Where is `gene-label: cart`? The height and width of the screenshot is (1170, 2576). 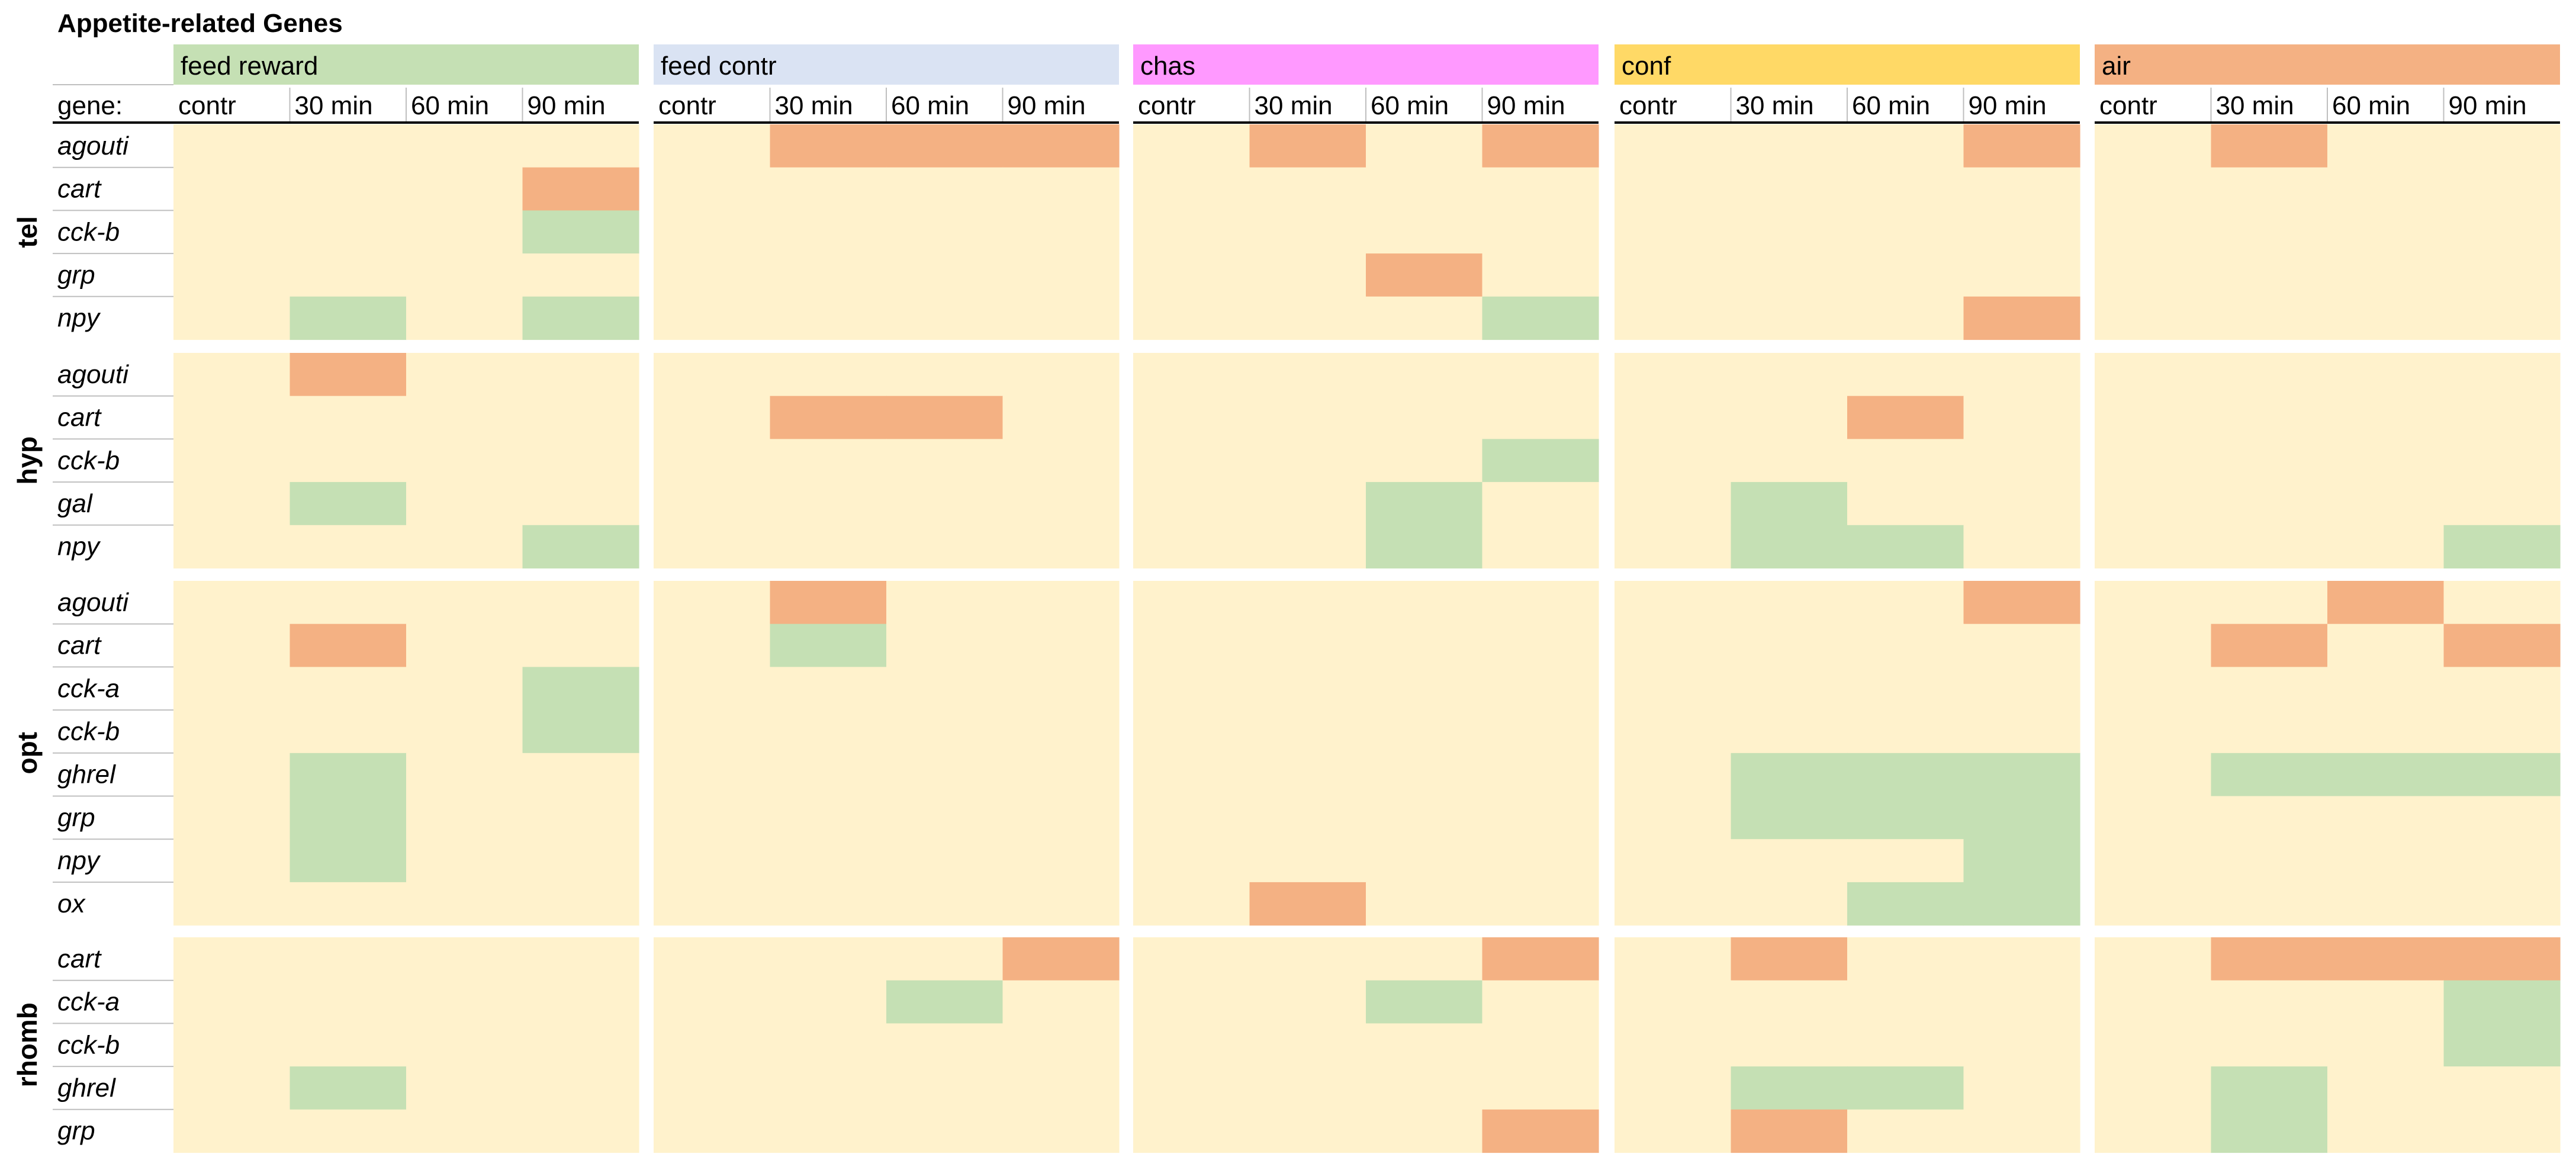
gene-label: cart is located at coordinates (80, 958).